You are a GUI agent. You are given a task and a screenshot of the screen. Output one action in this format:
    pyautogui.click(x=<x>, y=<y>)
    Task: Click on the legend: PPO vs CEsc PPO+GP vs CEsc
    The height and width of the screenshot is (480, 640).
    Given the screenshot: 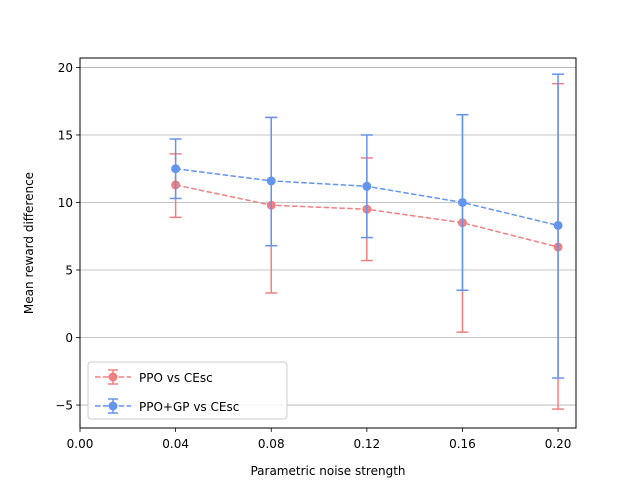 What is the action you would take?
    pyautogui.click(x=187, y=390)
    